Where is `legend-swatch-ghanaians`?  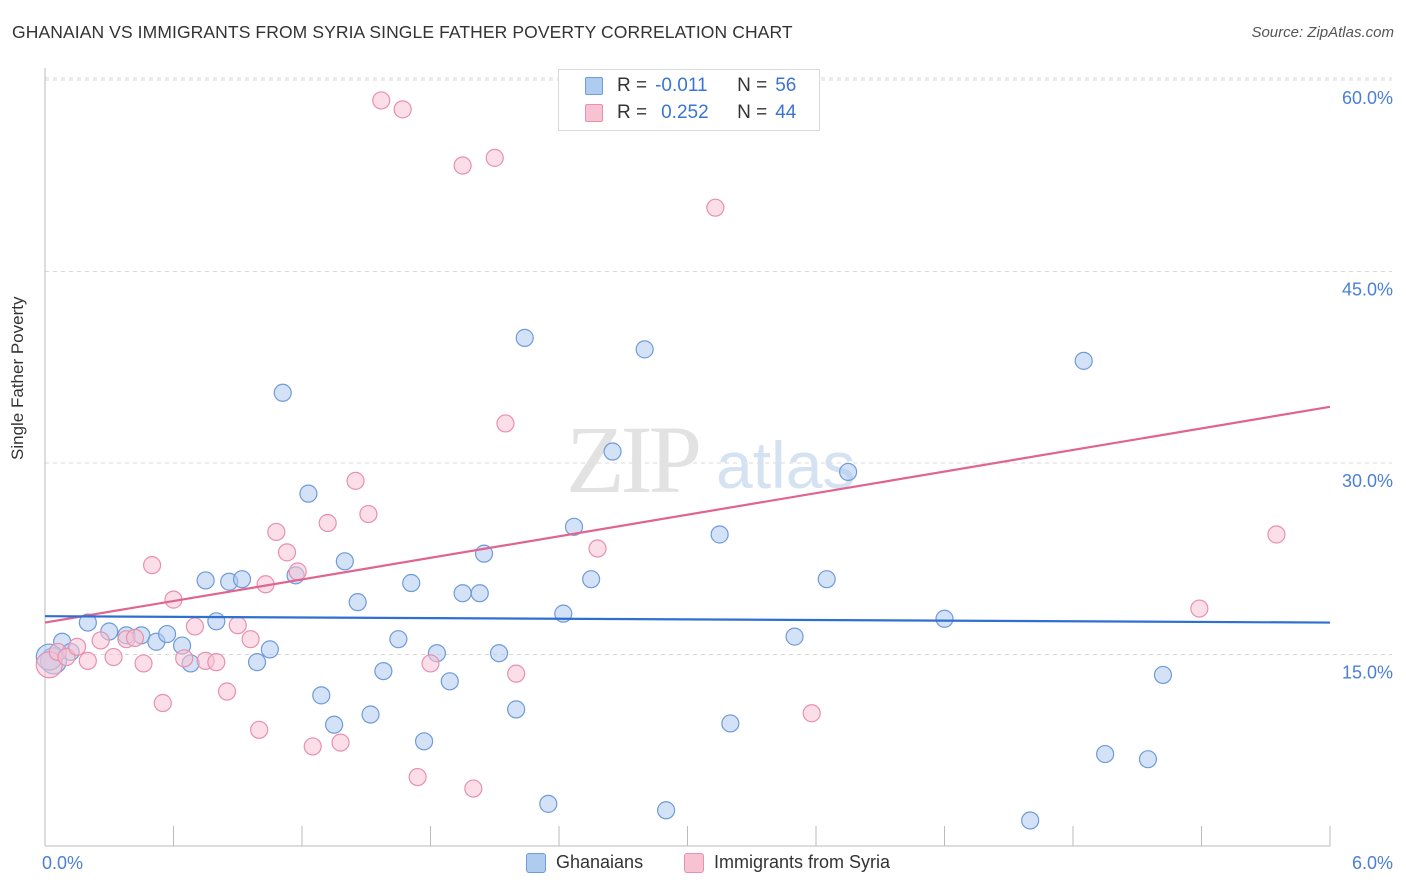
legend-swatch-ghanaians is located at coordinates (536, 862).